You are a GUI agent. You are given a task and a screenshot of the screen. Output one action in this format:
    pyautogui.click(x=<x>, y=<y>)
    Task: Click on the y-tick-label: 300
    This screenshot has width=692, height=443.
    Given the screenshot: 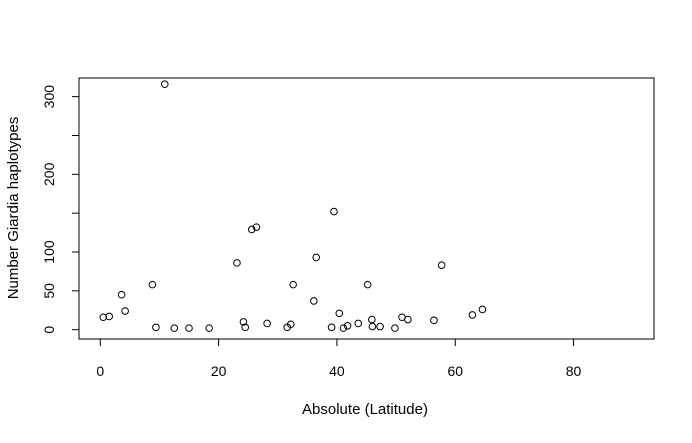 What is the action you would take?
    pyautogui.click(x=49, y=97)
    